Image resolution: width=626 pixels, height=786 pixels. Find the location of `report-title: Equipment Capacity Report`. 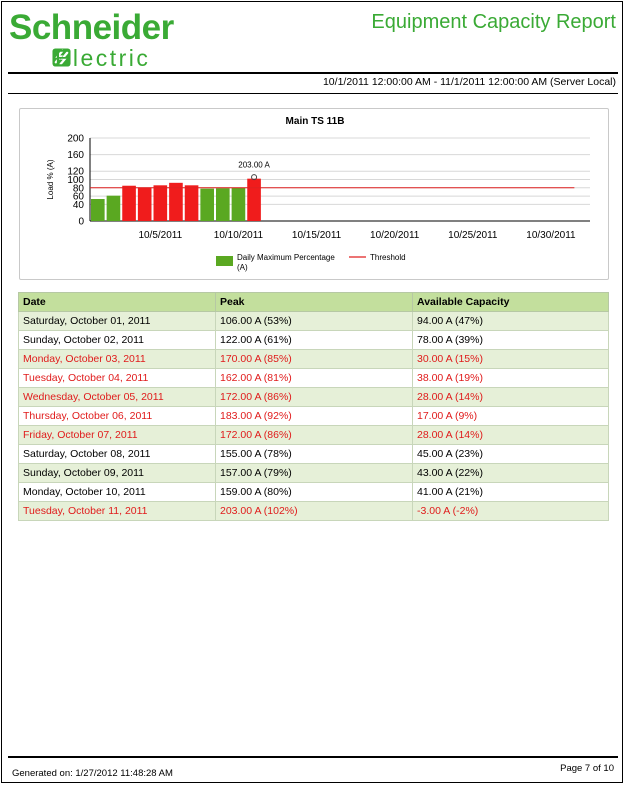

report-title: Equipment Capacity Report is located at coordinates (493, 22).